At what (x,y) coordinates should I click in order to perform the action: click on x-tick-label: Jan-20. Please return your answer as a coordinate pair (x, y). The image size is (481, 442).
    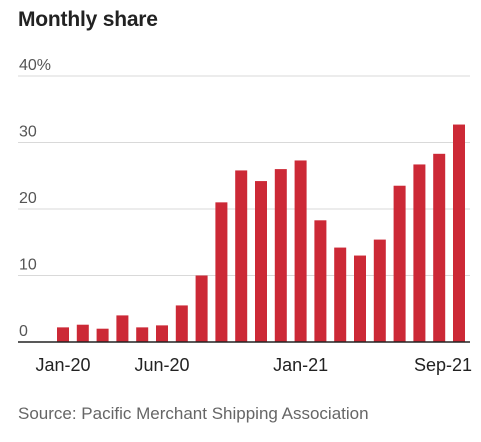
    Looking at the image, I should click on (62, 365).